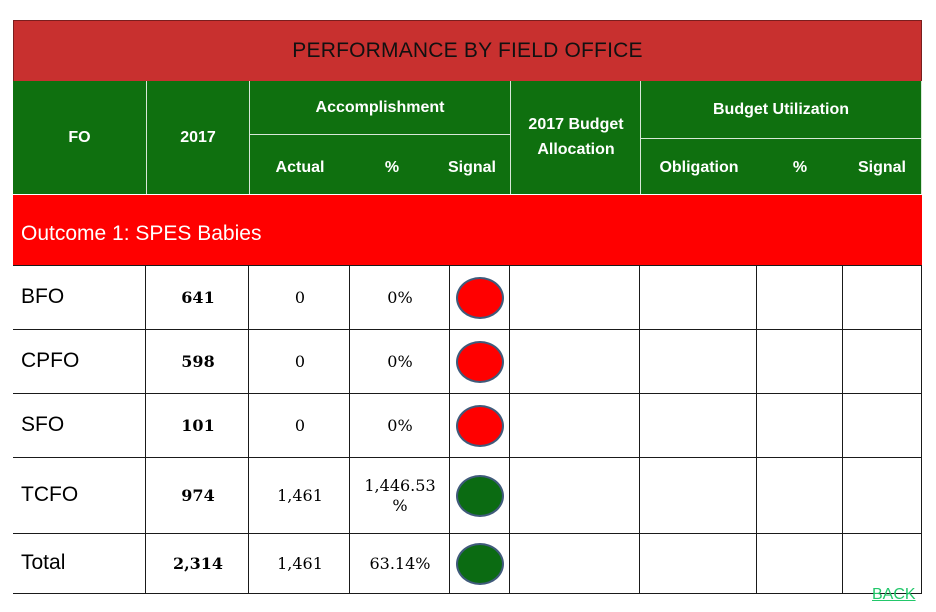 Image resolution: width=936 pixels, height=612 pixels. Describe the element at coordinates (43, 424) in the screenshot. I see `row-fo: SFO` at that location.